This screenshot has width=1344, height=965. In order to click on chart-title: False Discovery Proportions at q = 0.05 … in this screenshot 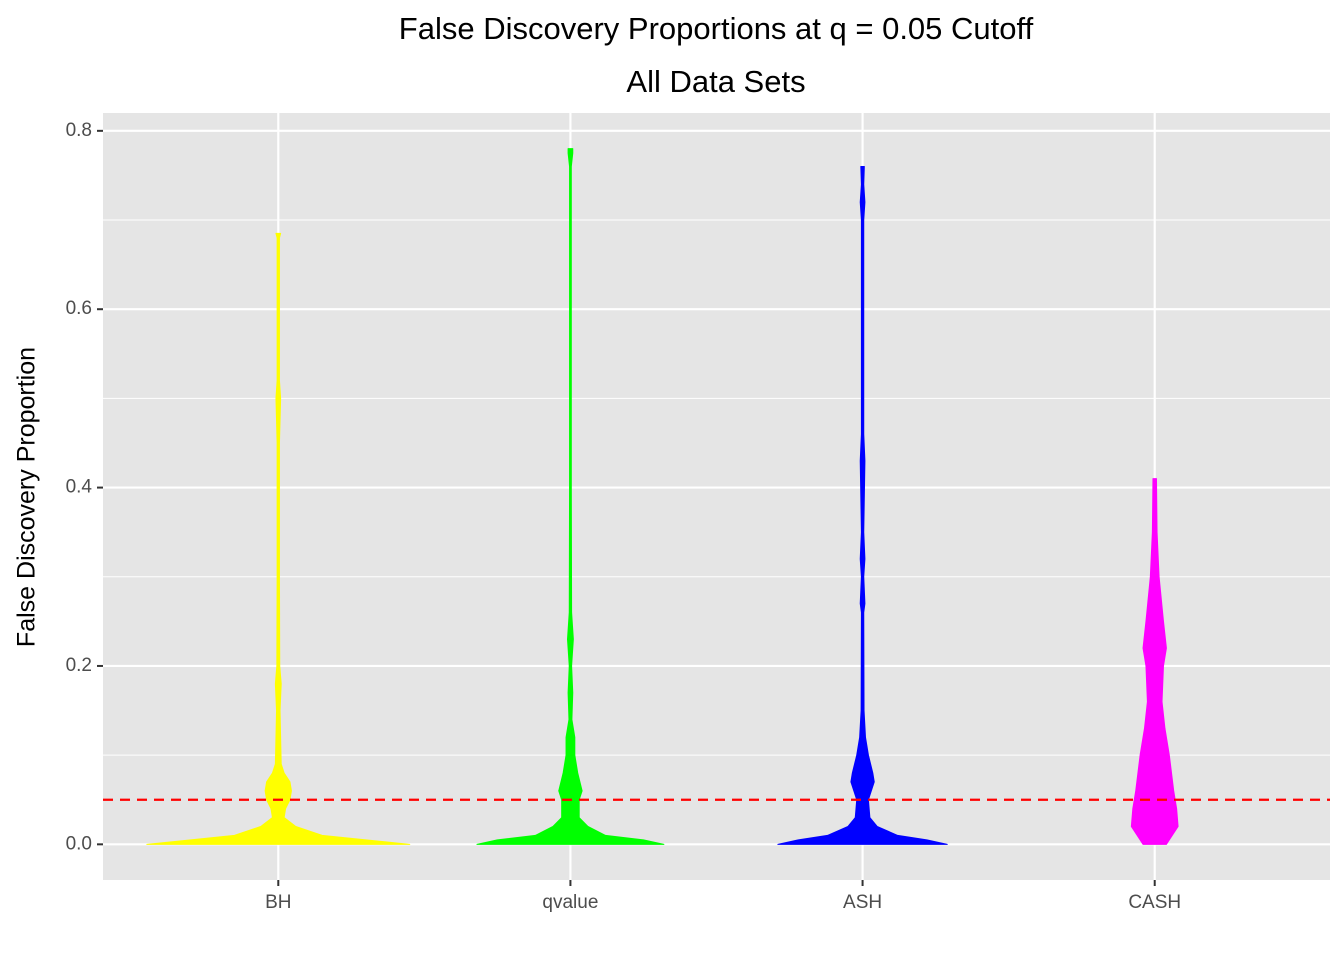, I will do `click(716, 28)`.